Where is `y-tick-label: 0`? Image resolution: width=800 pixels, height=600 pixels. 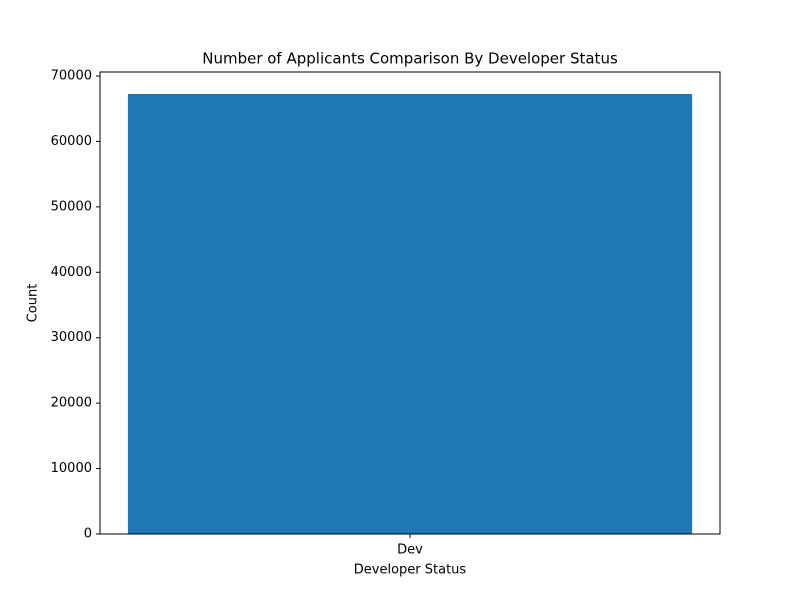 y-tick-label: 0 is located at coordinates (88, 534).